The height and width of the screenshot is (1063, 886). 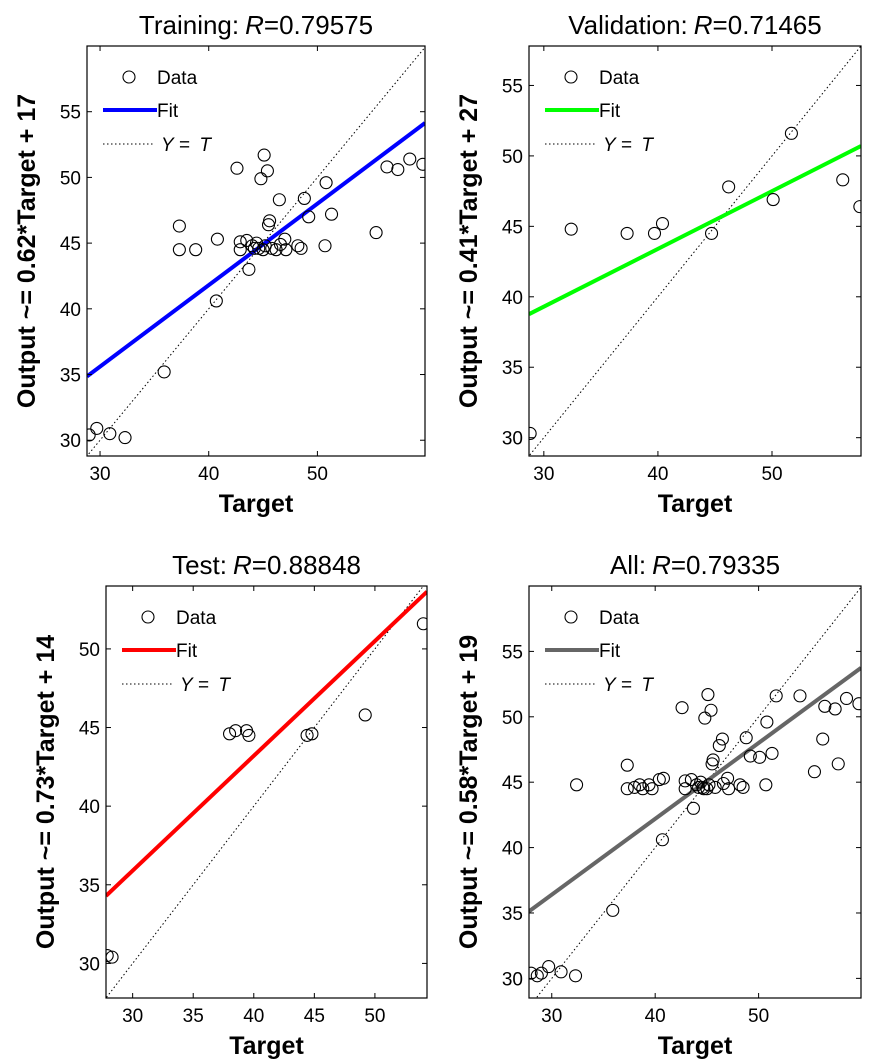 I want to click on y-axis-label: Output ~= 0.41*Target + 27, so click(x=469, y=251).